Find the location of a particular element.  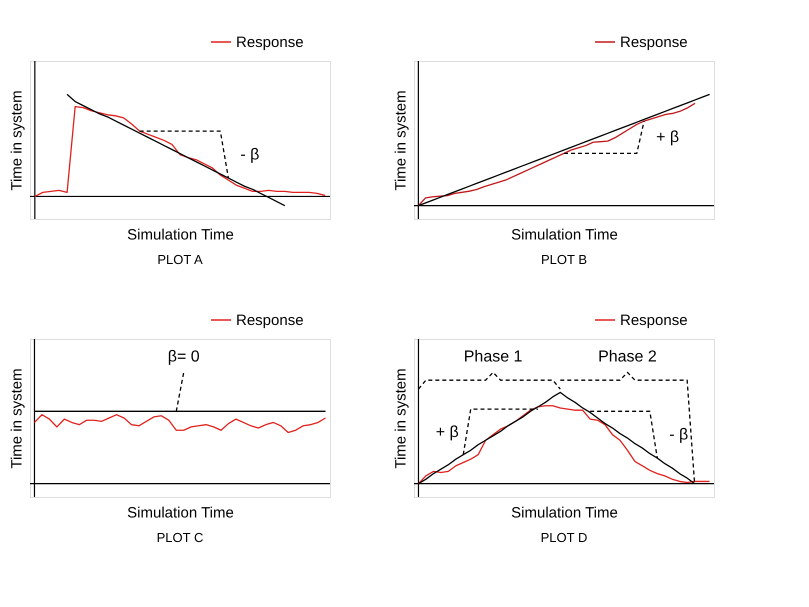

text: PLOT A is located at coordinates (180, 259).